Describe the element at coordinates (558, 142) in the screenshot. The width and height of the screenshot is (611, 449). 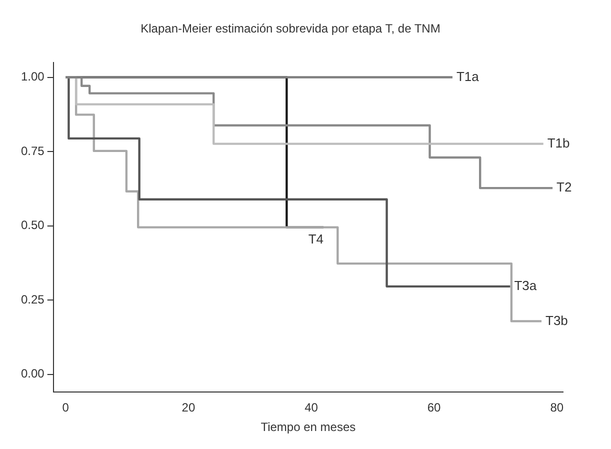
I see `series-label: T1b` at that location.